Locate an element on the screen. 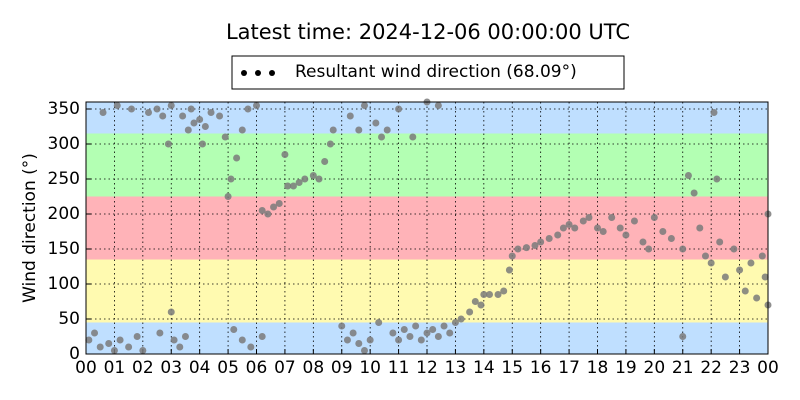 Image resolution: width=800 pixels, height=400 pixels. x-tick-label: 04 is located at coordinates (200, 368).